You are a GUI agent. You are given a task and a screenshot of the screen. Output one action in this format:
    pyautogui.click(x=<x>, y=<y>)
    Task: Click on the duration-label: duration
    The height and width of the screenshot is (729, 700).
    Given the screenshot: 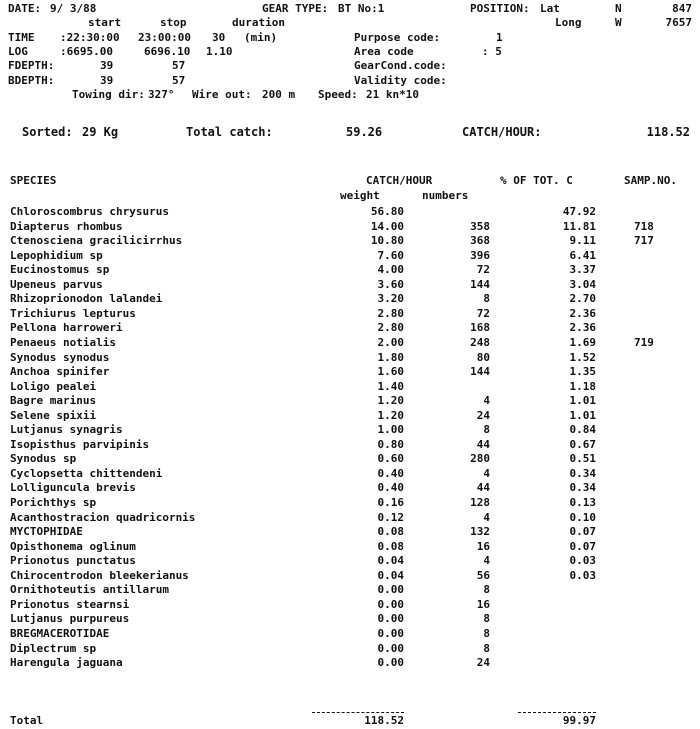 What is the action you would take?
    pyautogui.click(x=258, y=22)
    